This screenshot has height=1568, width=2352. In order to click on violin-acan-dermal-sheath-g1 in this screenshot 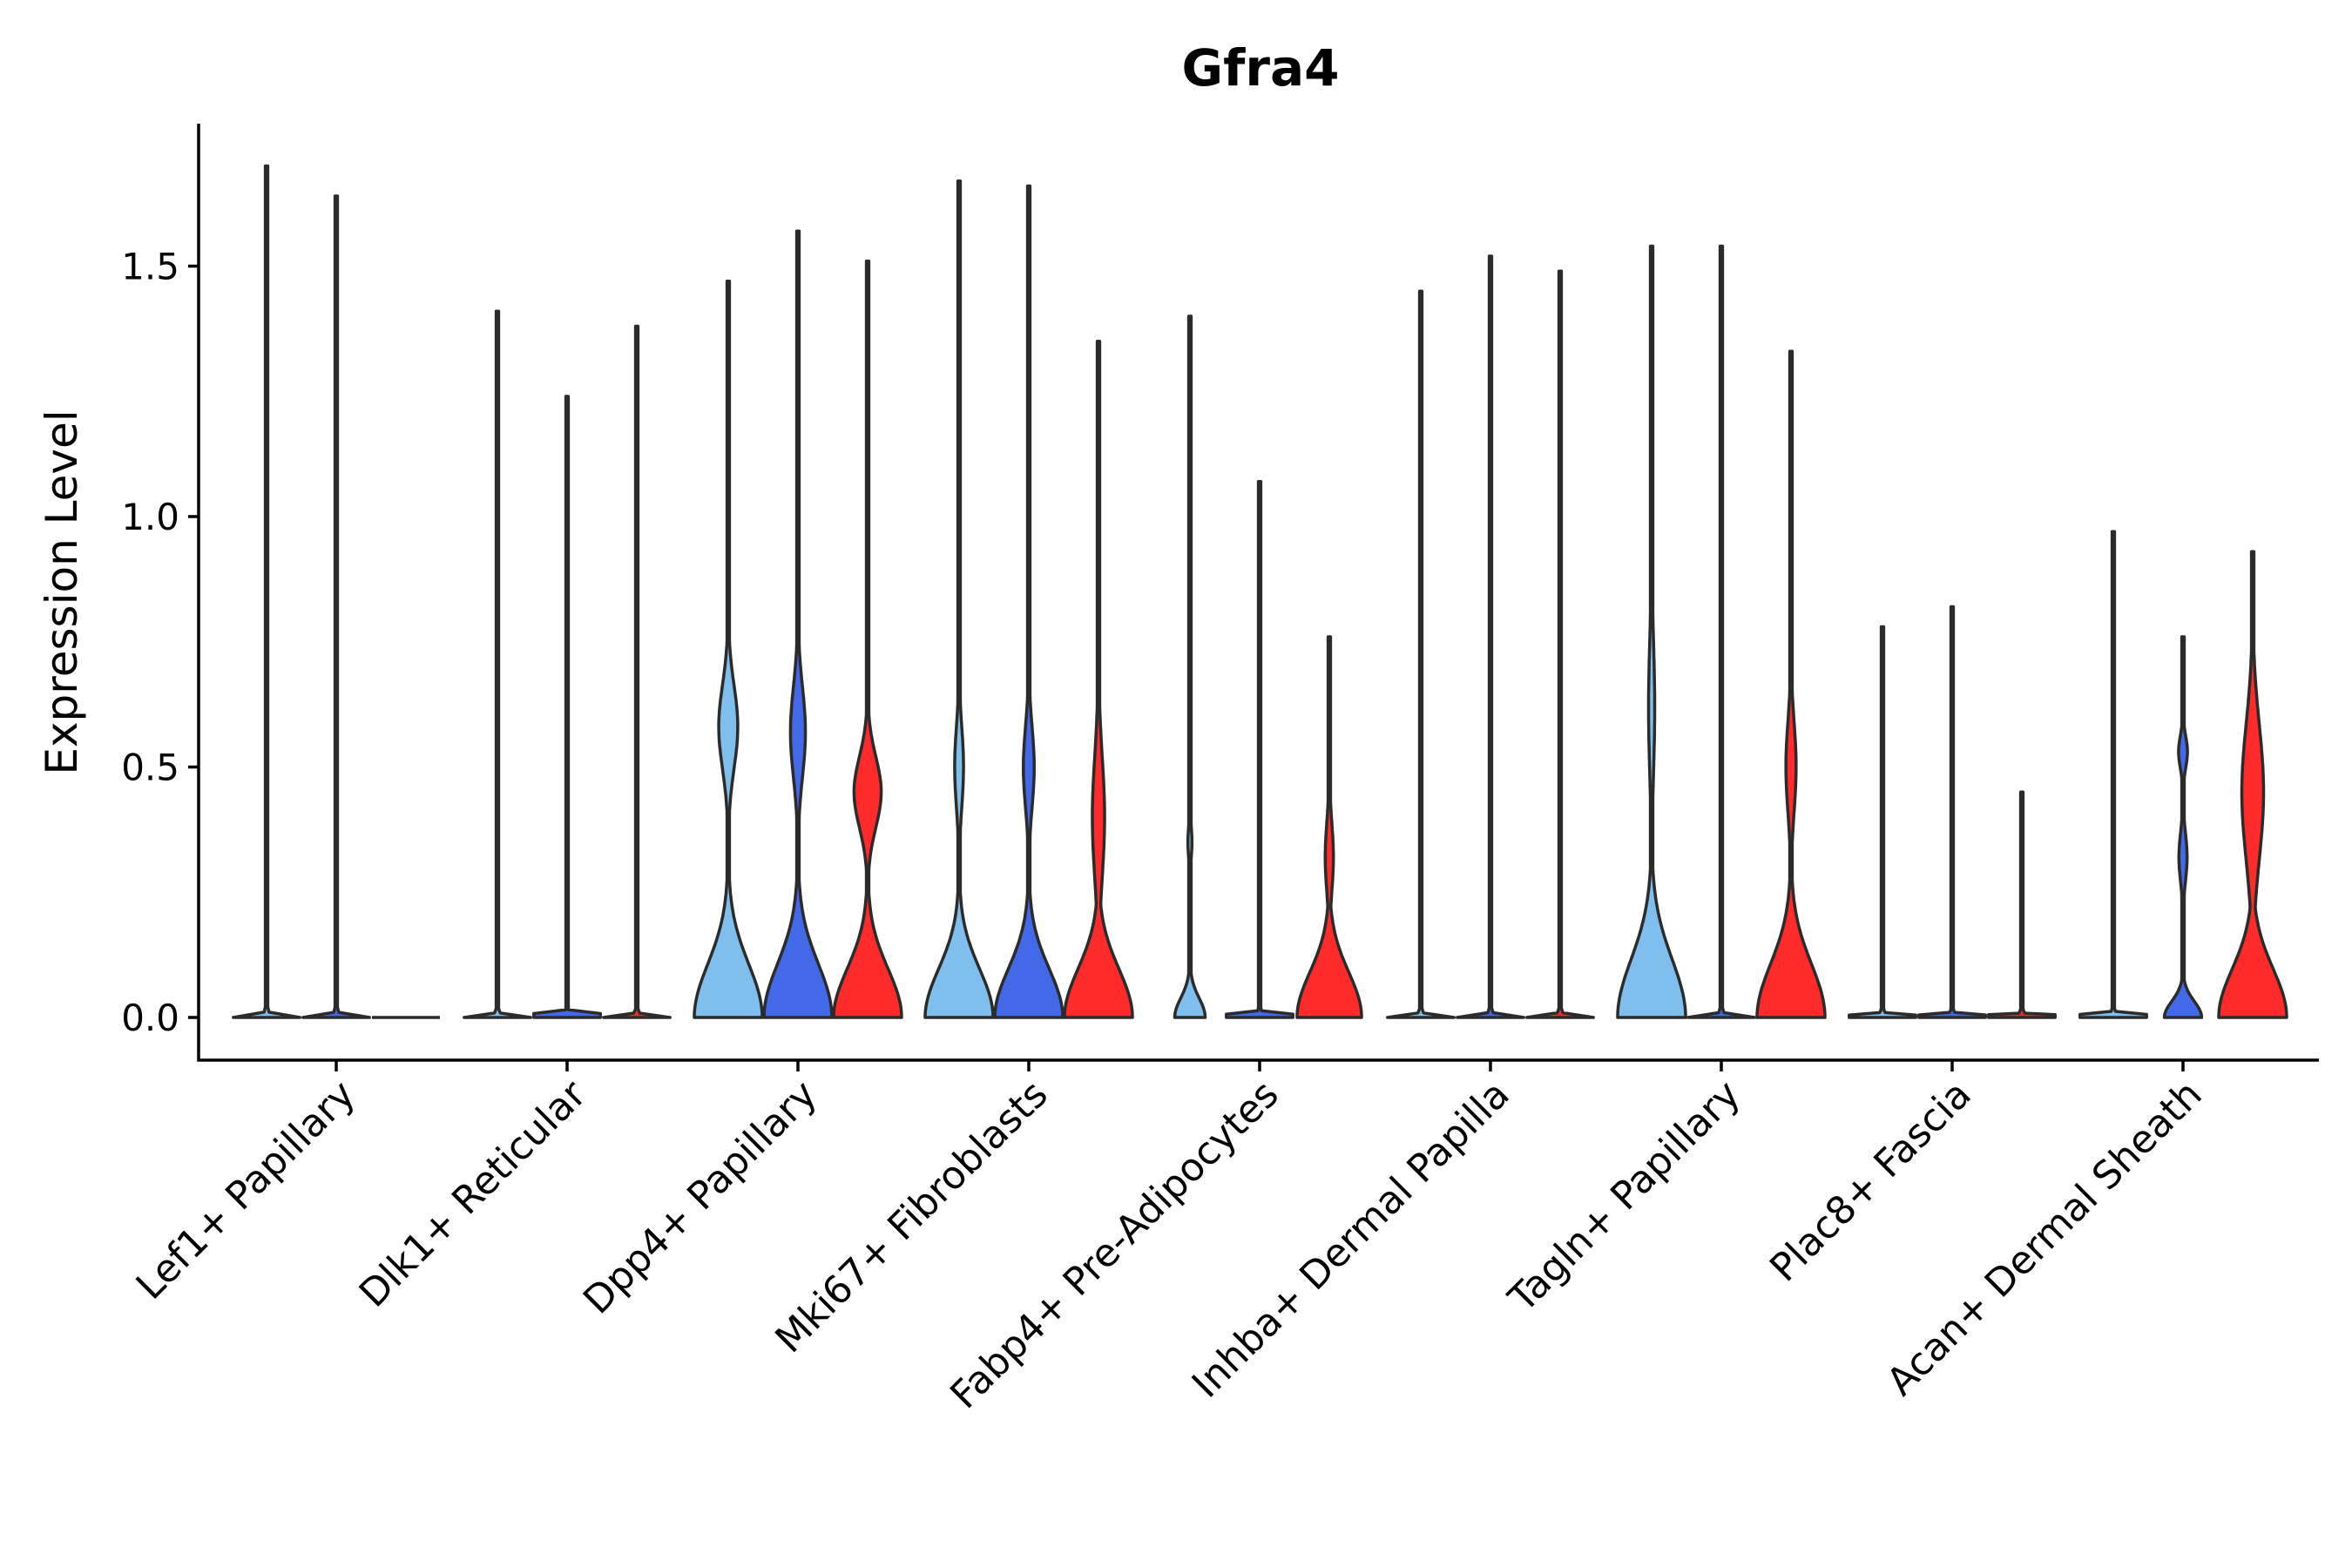, I will do `click(2183, 827)`.